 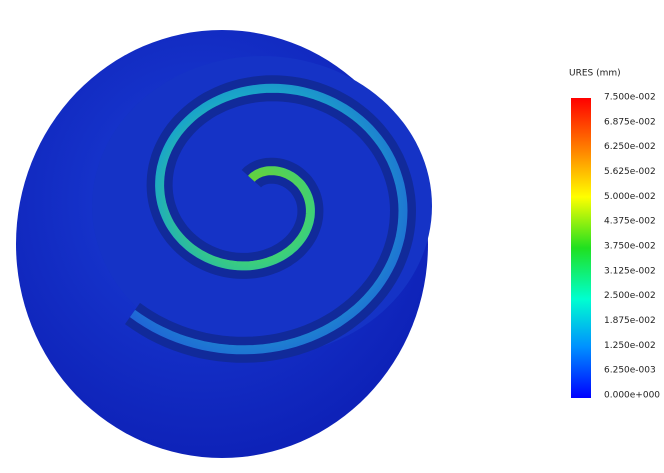 What do you see at coordinates (630, 172) in the screenshot?
I see `legend-label: 5.625e-002` at bounding box center [630, 172].